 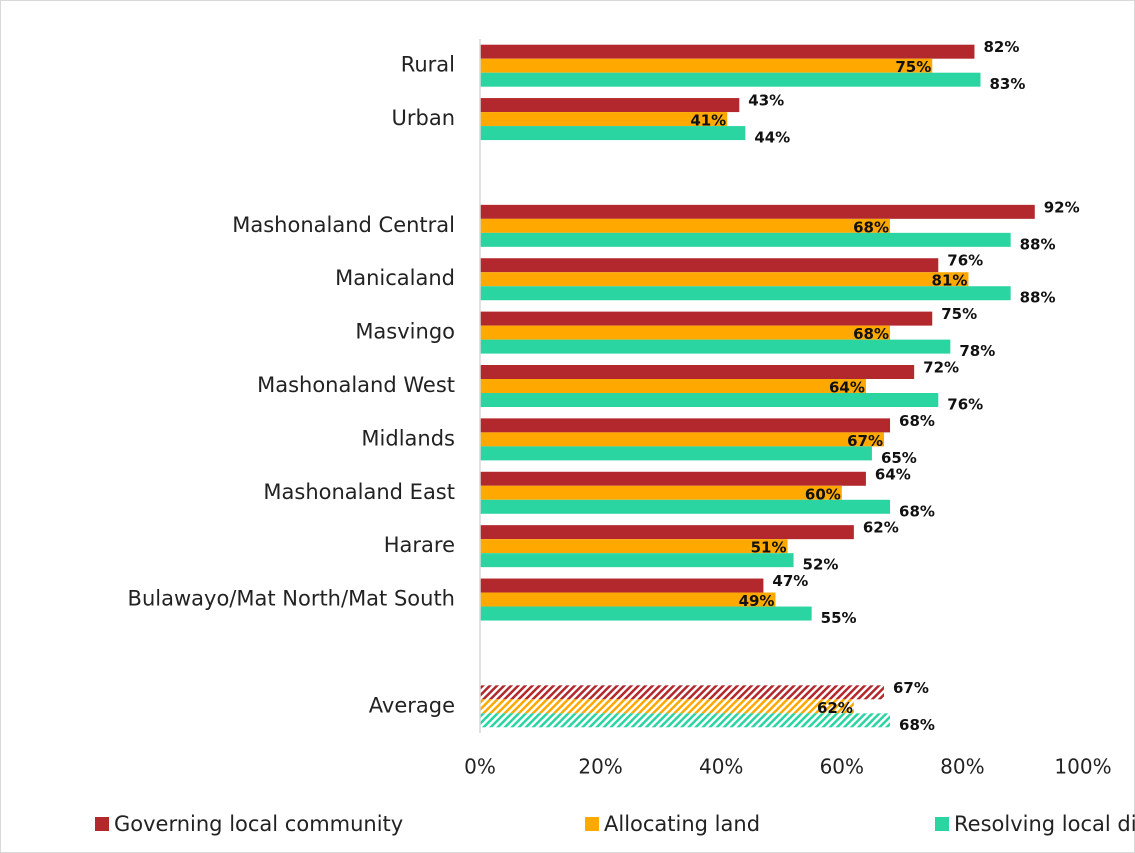 I want to click on legend-label: Allocating land, so click(x=682, y=824).